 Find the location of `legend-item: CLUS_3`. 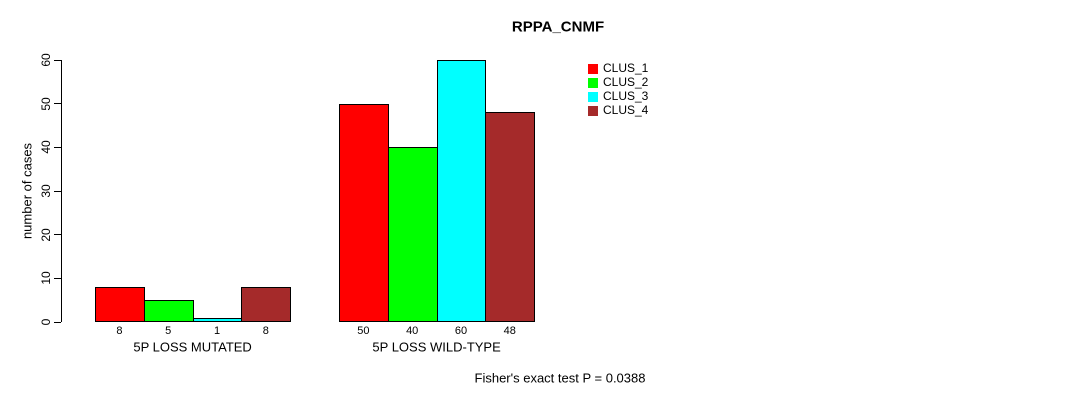

legend-item: CLUS_3 is located at coordinates (618, 96).